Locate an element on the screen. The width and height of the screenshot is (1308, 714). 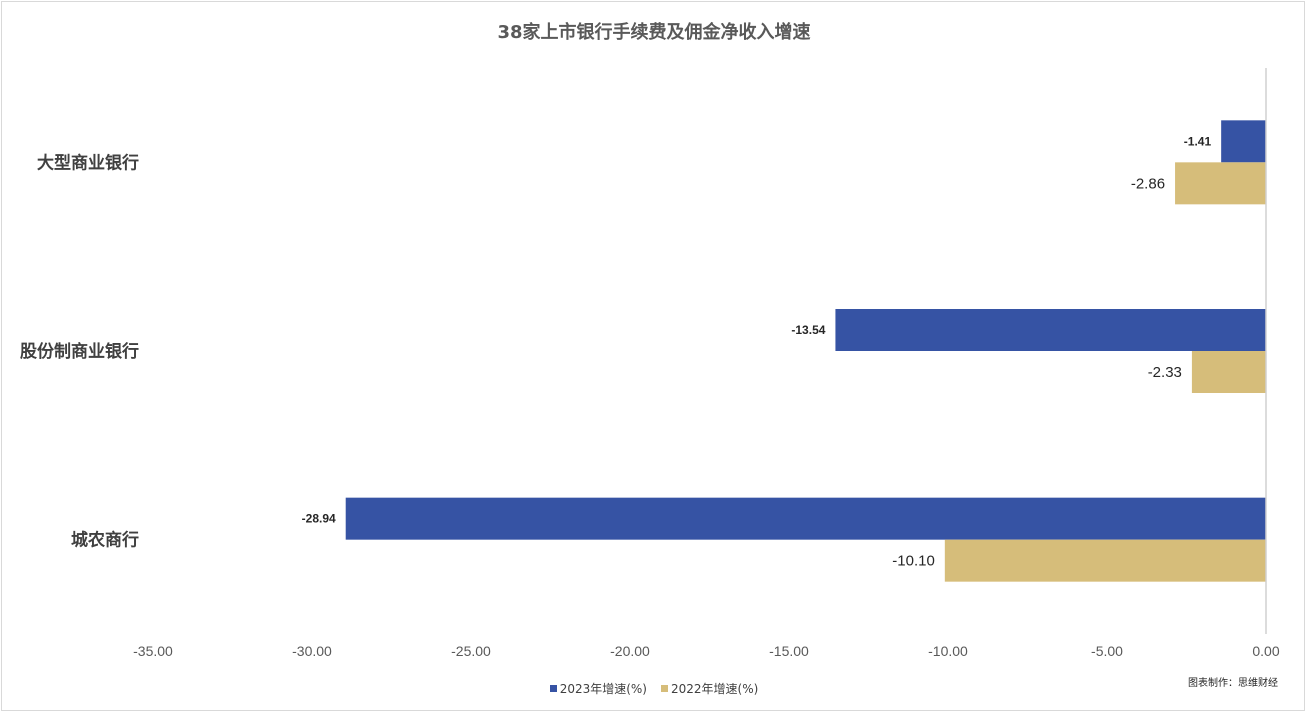
legend-item-2023: 2023年增速(%) is located at coordinates (598, 688).